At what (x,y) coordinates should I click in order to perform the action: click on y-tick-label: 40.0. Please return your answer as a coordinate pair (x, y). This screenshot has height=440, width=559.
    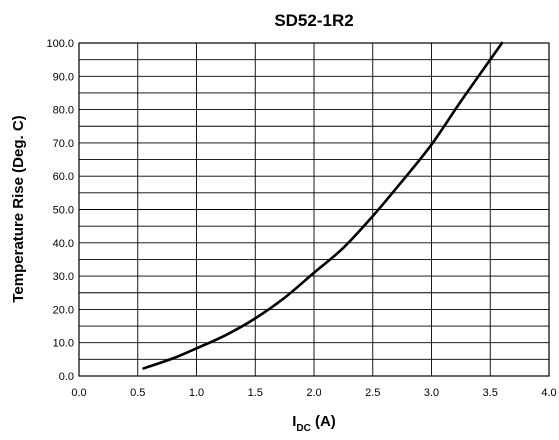
    Looking at the image, I should click on (63, 244).